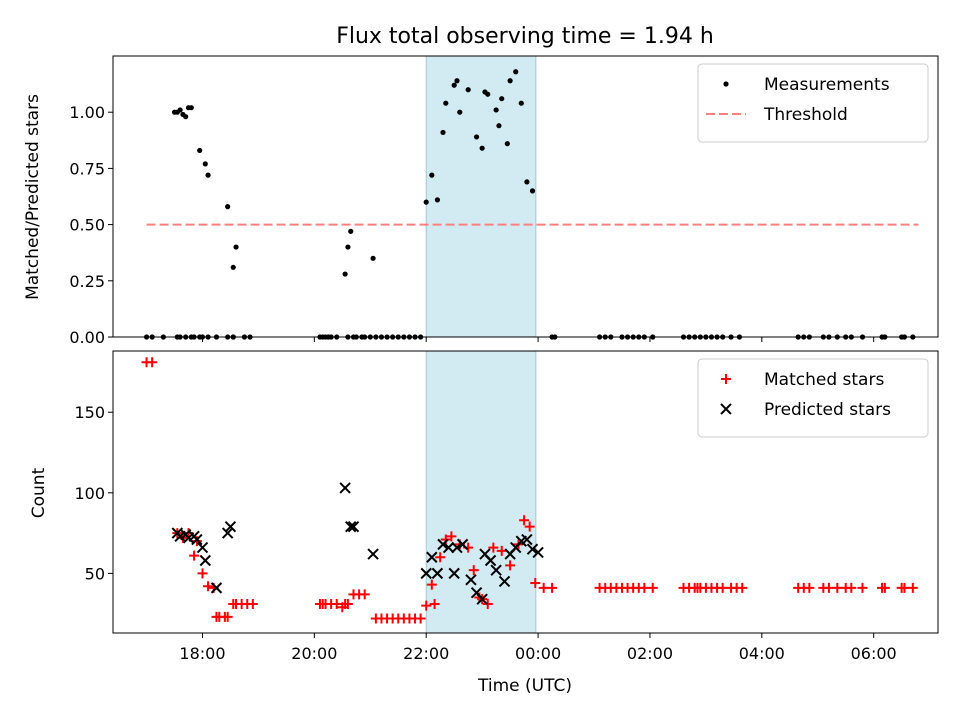  I want to click on x-tick-label: 04:00, so click(762, 653).